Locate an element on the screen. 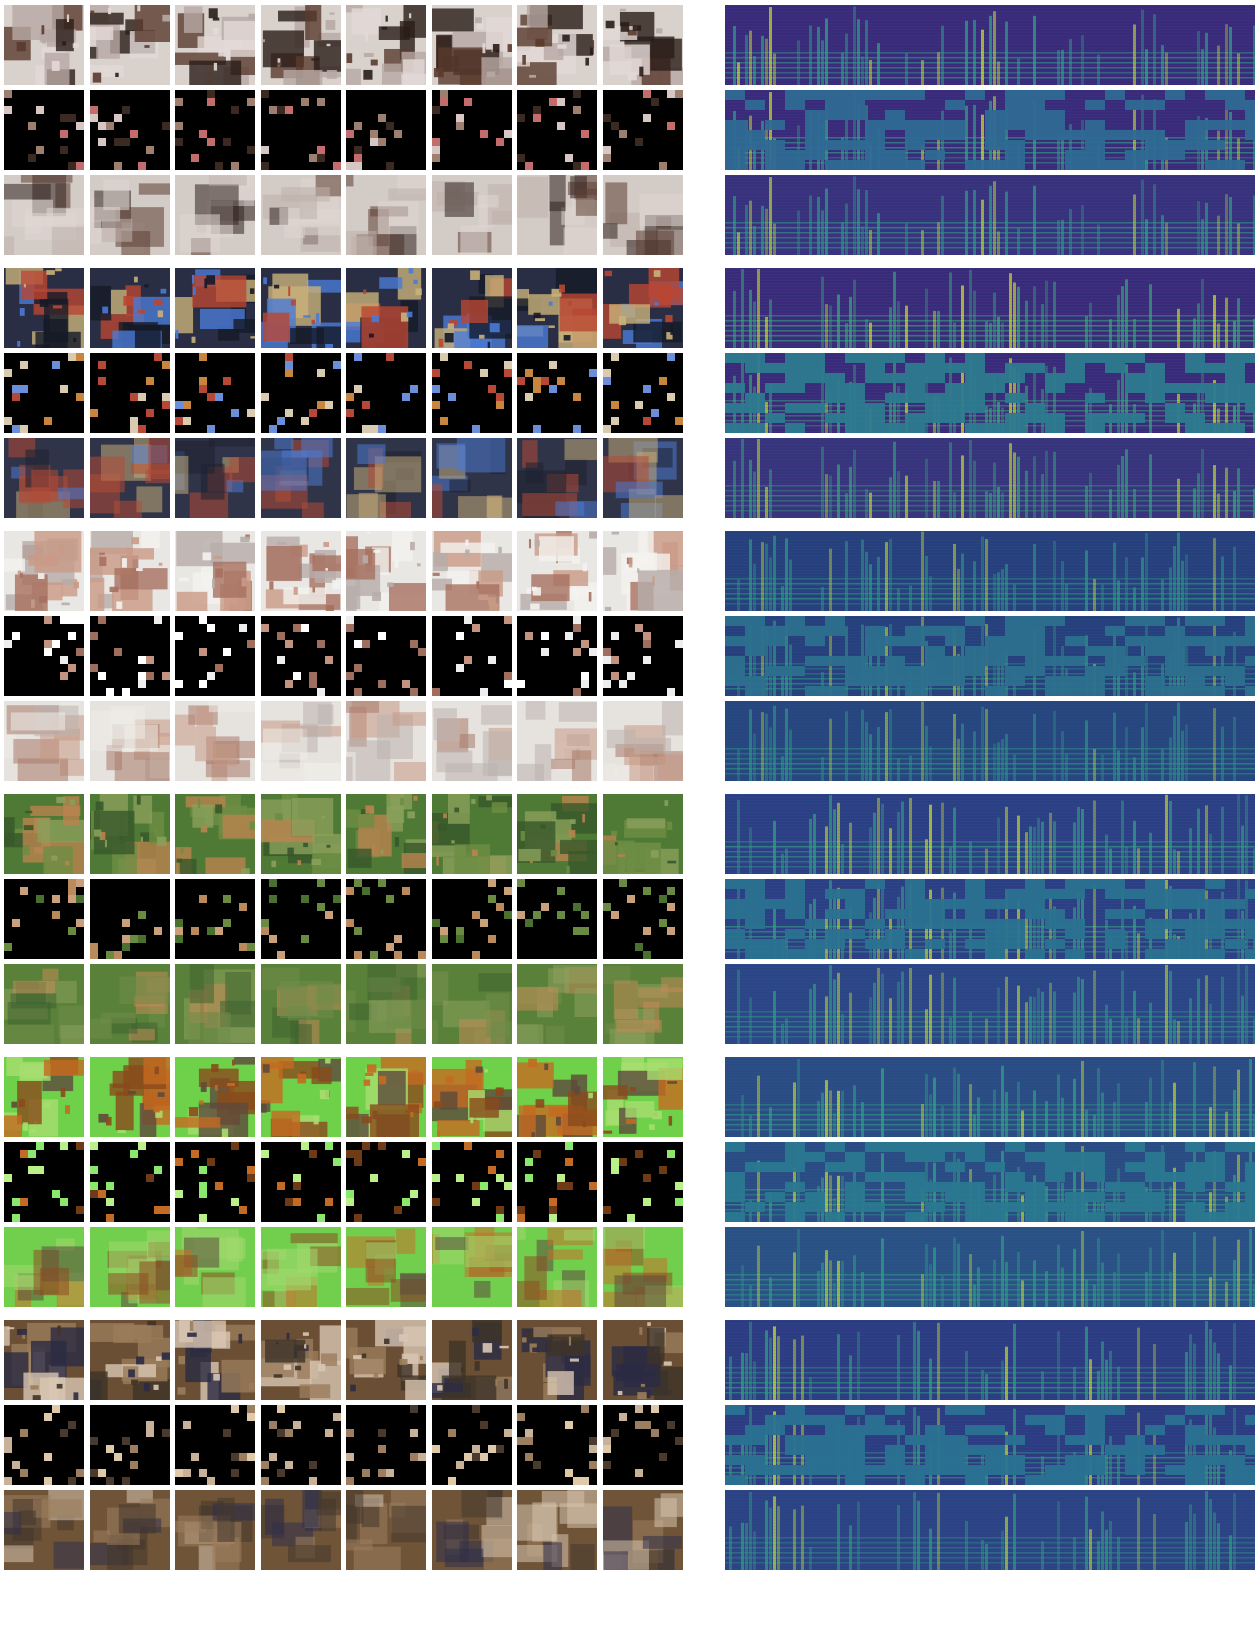 This screenshot has width=1260, height=1640. hand-machine-original-spectrogram is located at coordinates (990, 1360).